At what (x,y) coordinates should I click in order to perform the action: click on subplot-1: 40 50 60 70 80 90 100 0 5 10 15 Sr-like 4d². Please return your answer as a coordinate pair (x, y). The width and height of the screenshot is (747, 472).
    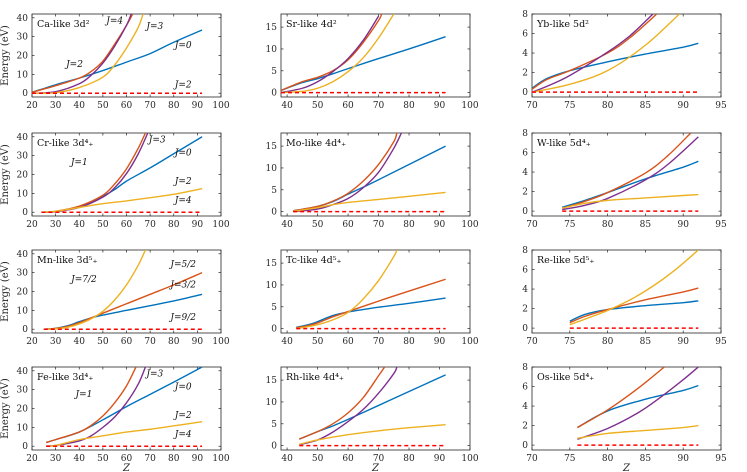
    Looking at the image, I should click on (372, 62).